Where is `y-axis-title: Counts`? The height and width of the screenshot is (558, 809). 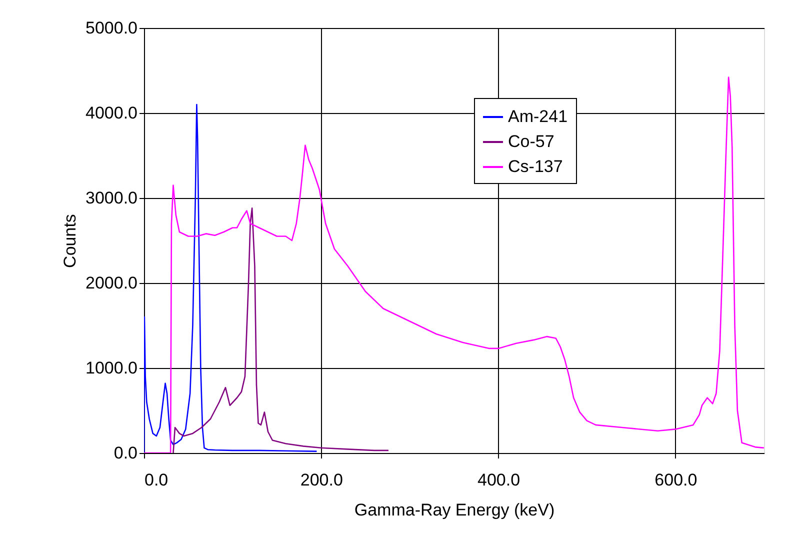
y-axis-title: Counts is located at coordinates (70, 241).